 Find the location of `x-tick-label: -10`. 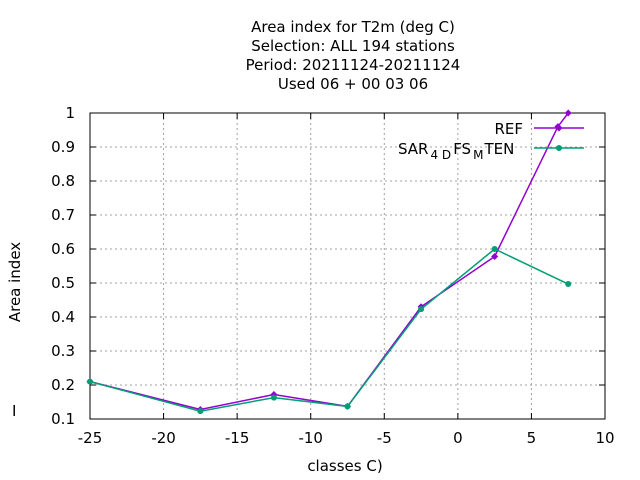

x-tick-label: -10 is located at coordinates (310, 438).